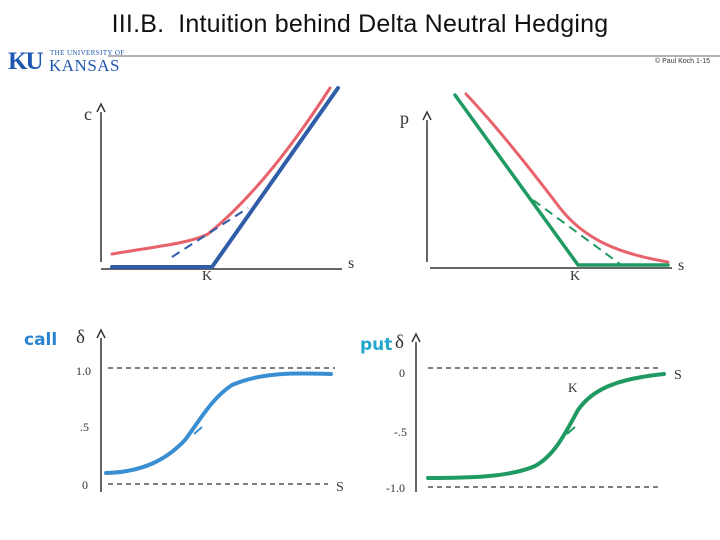 This screenshot has width=720, height=540. Describe the element at coordinates (571, 430) in the screenshot. I see `put-delta-strike-mark` at that location.